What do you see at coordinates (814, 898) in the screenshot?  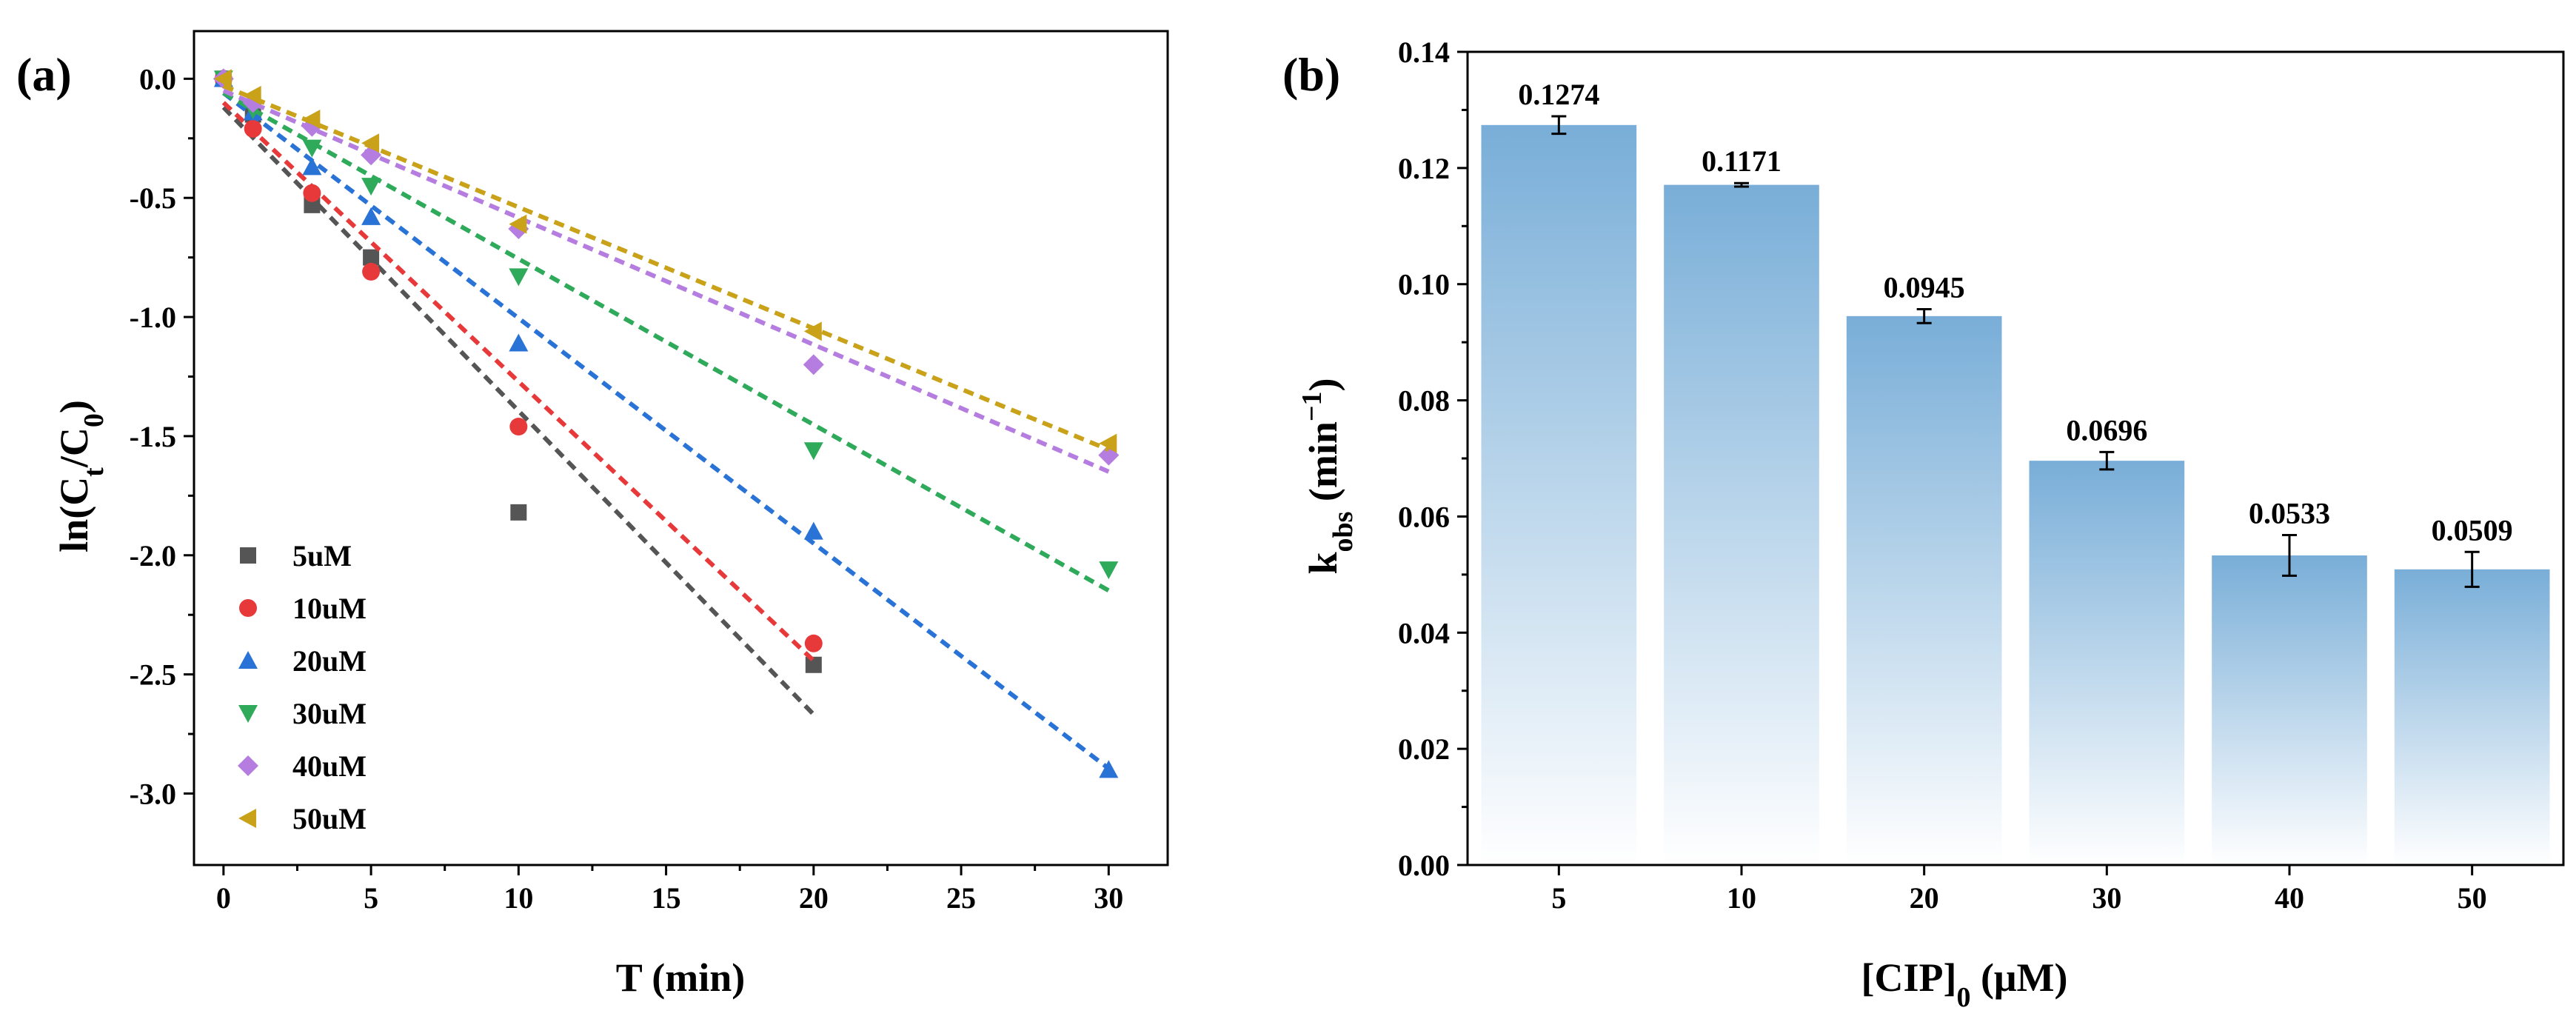 I see `panel-a-x-tick-label: 20` at bounding box center [814, 898].